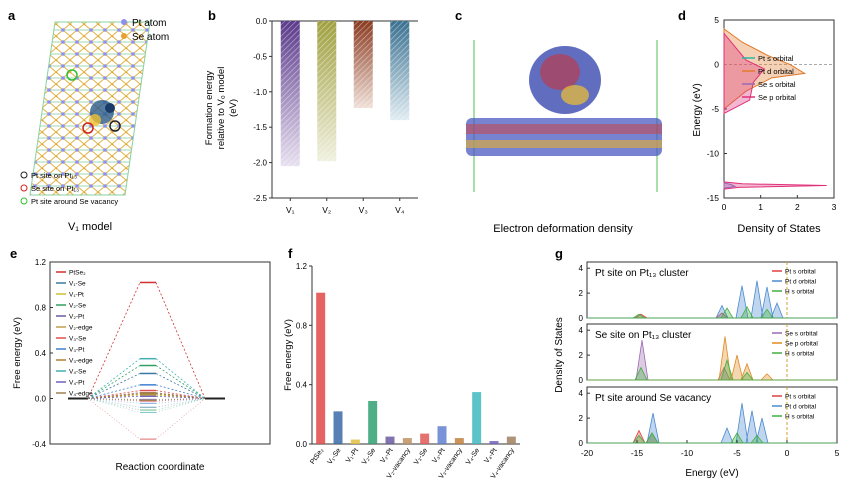 The width and height of the screenshot is (855, 491). What do you see at coordinates (146, 360) in the screenshot?
I see `panel-e-lines` at bounding box center [146, 360].